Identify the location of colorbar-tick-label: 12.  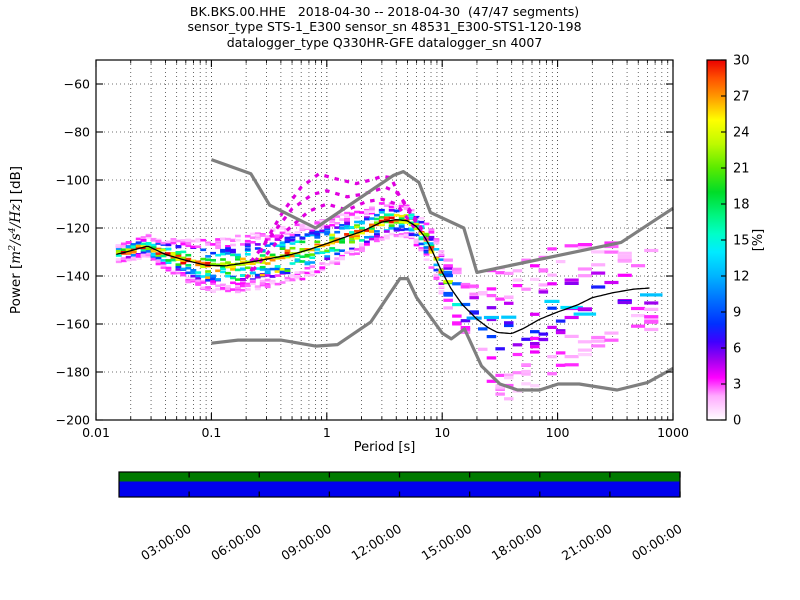
(741, 277).